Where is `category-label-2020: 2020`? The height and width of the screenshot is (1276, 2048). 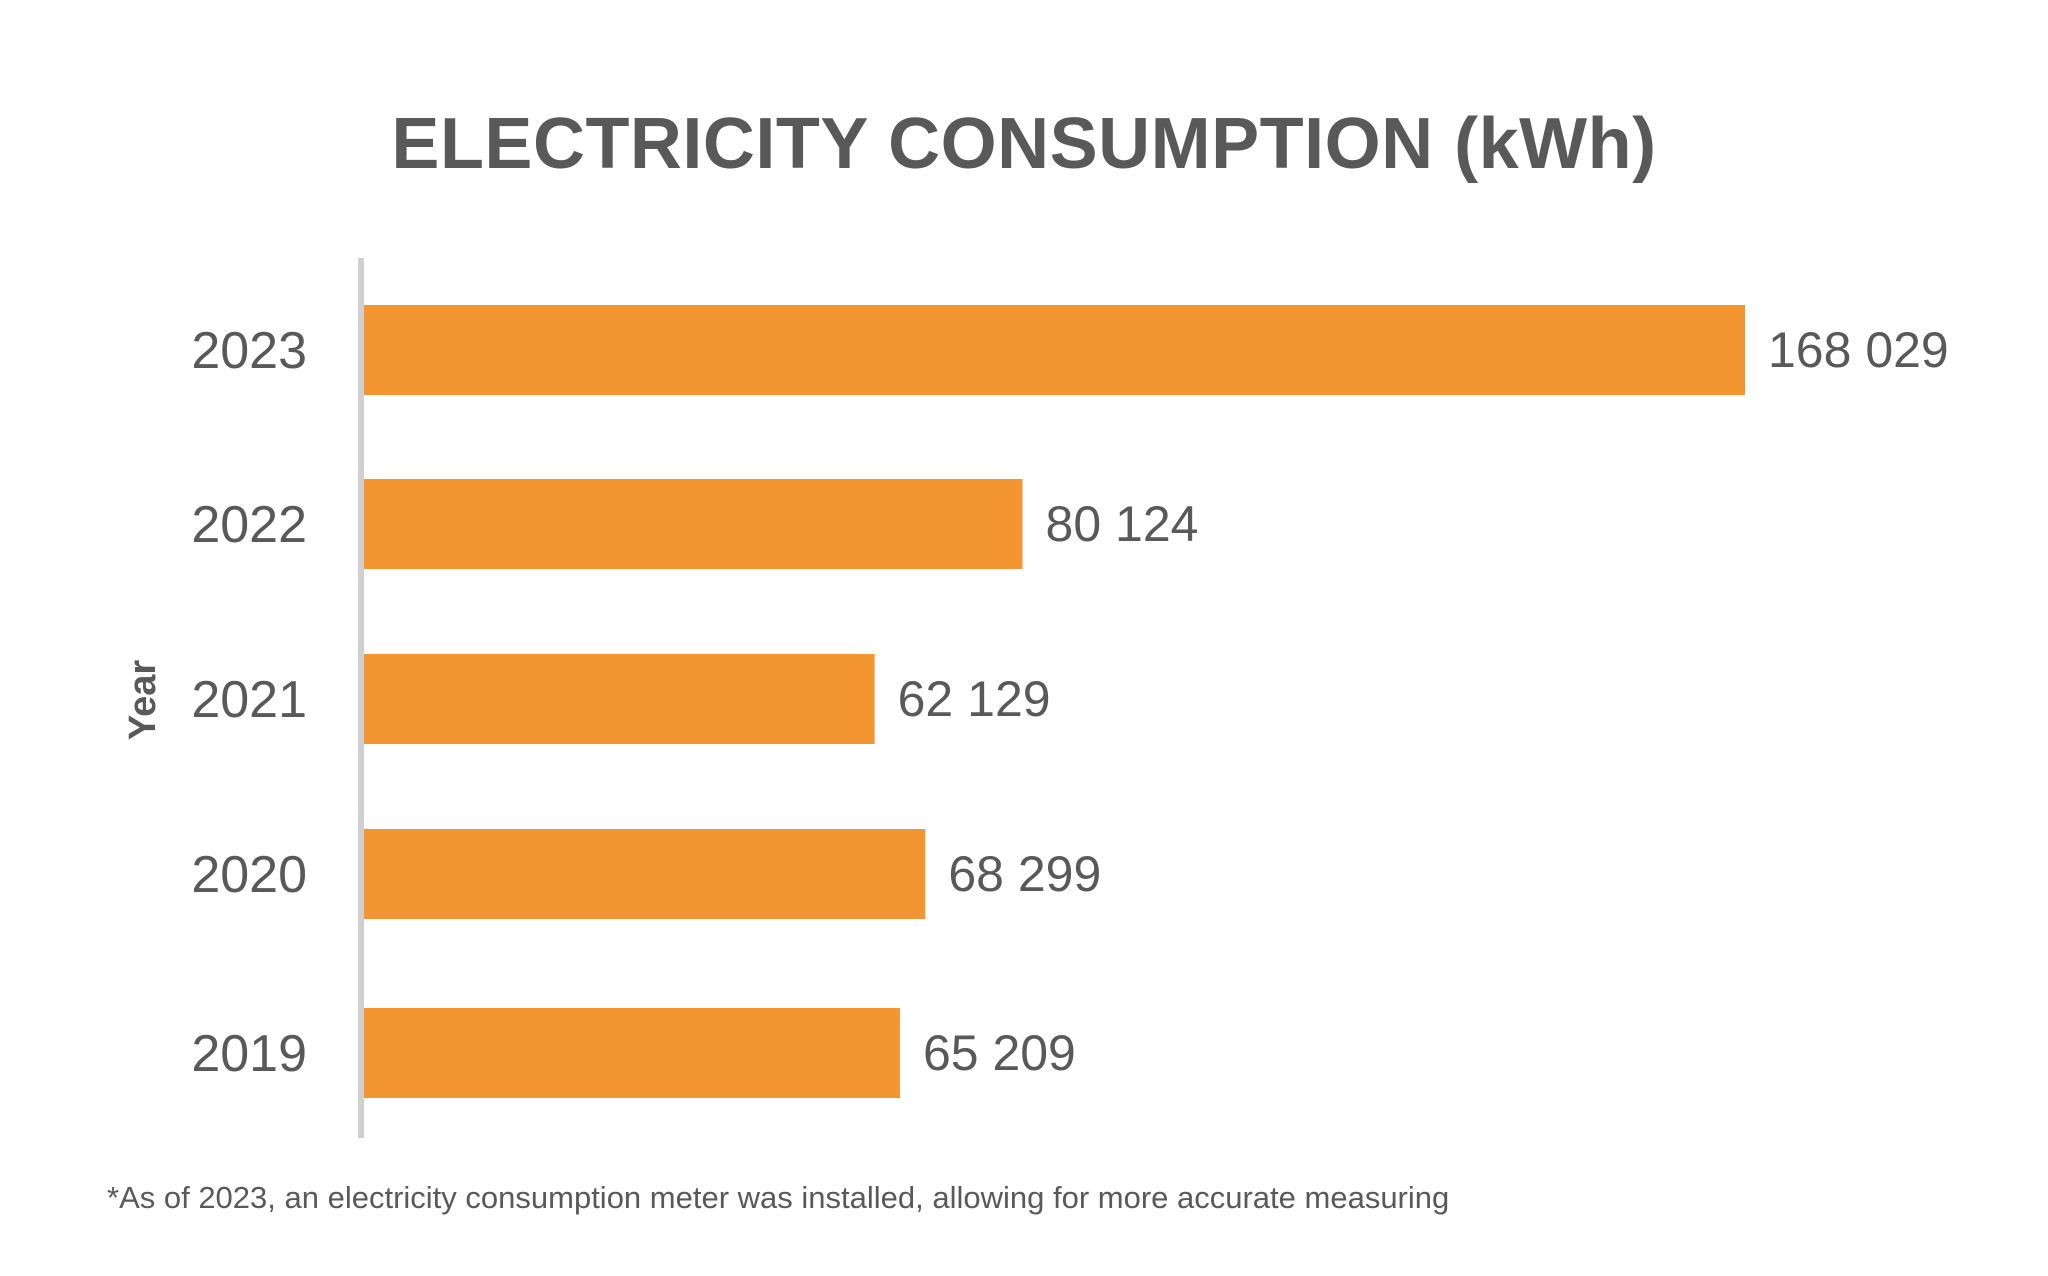
category-label-2020: 2020 is located at coordinates (249, 875).